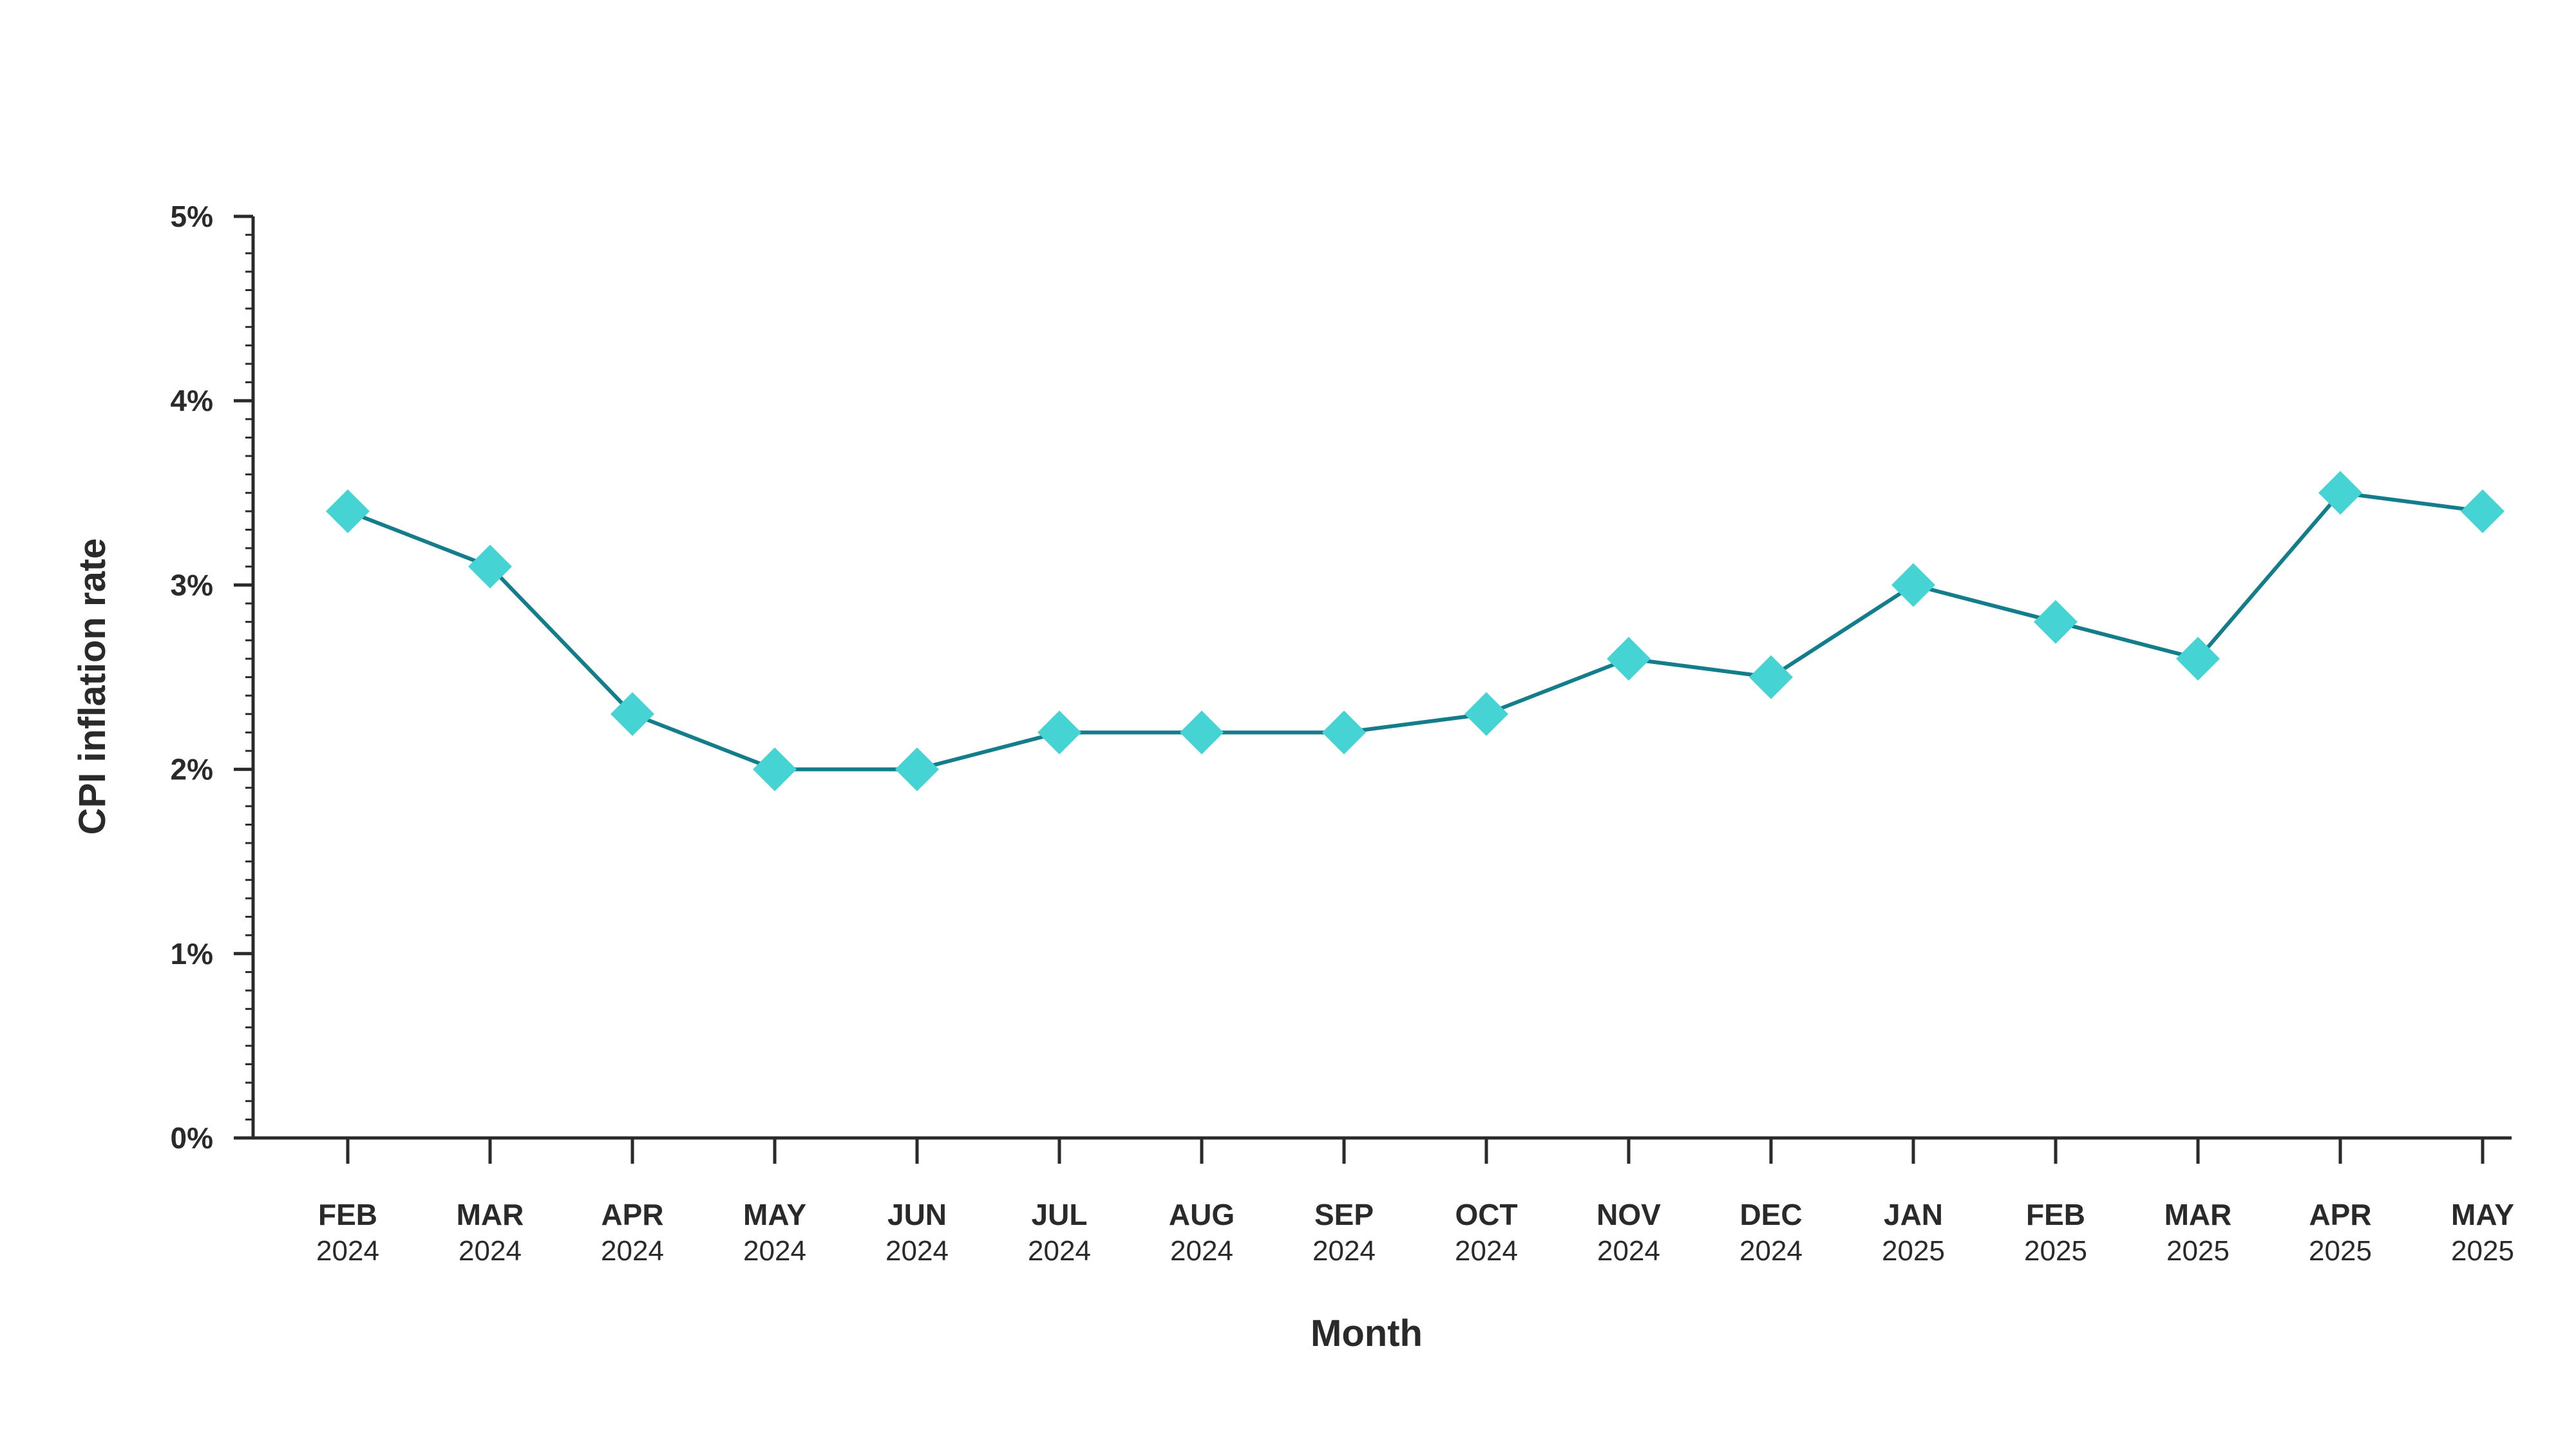 The width and height of the screenshot is (2576, 1449). I want to click on x-tick-label-month: JUN, so click(917, 1214).